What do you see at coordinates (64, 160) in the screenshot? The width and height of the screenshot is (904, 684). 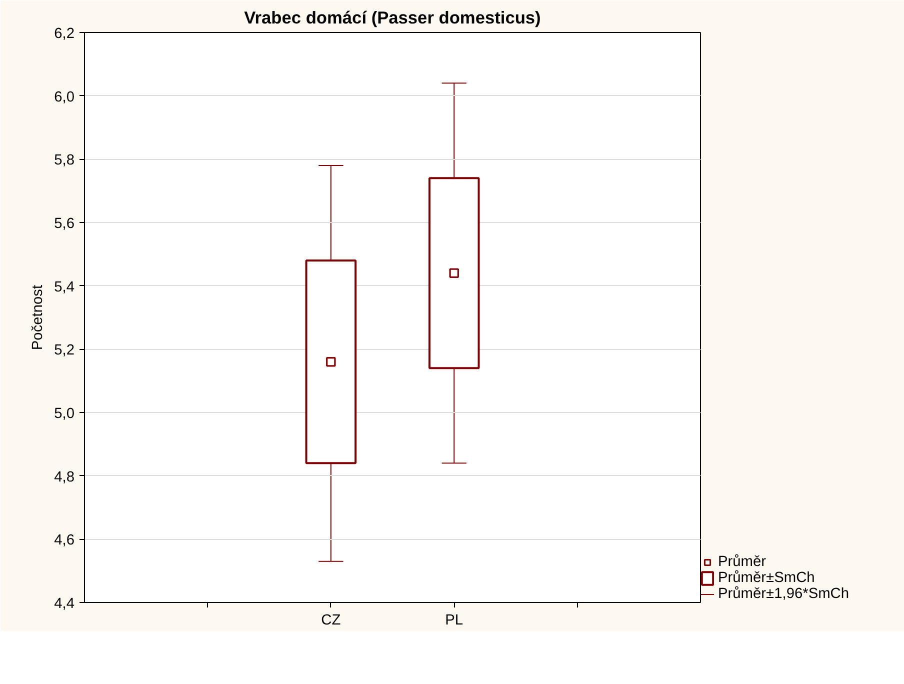 I see `y-tick-label: 5,8` at bounding box center [64, 160].